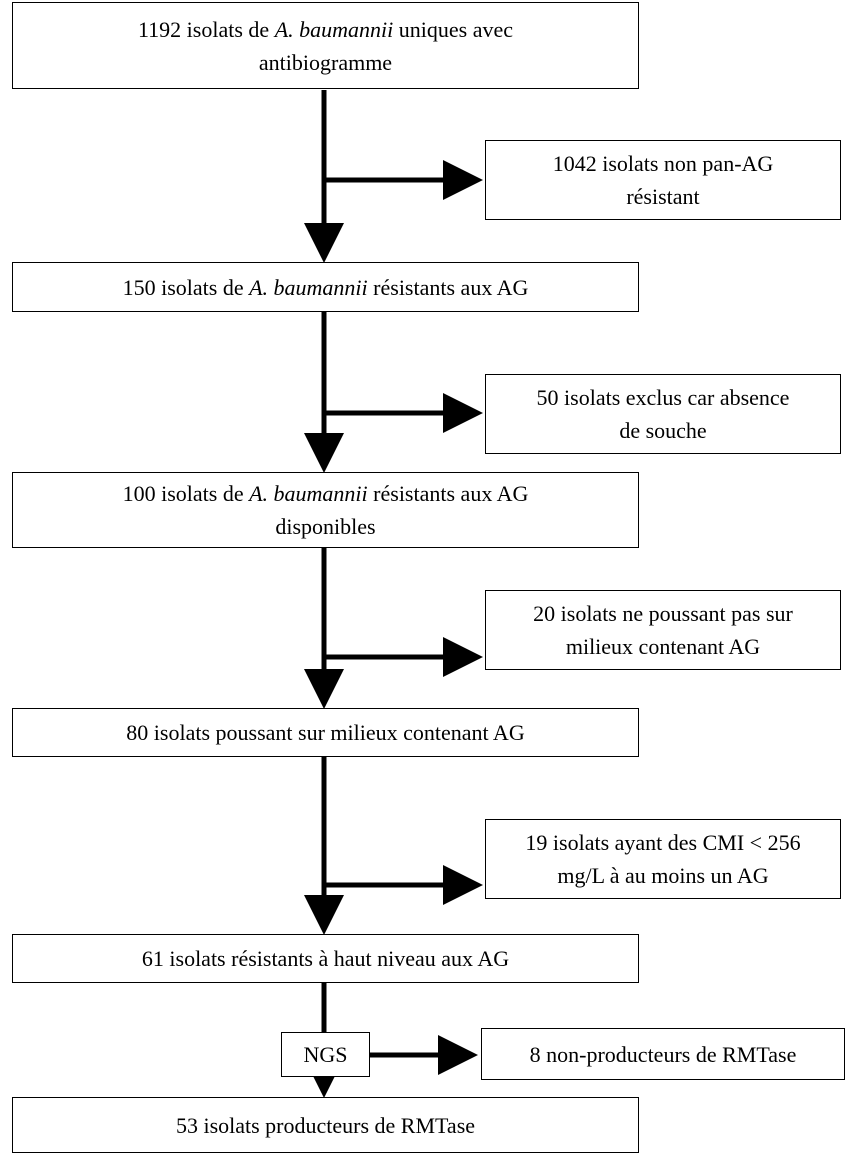  I want to click on main-step-6: 53 isolats producteurs de RMTase, so click(325, 1125).